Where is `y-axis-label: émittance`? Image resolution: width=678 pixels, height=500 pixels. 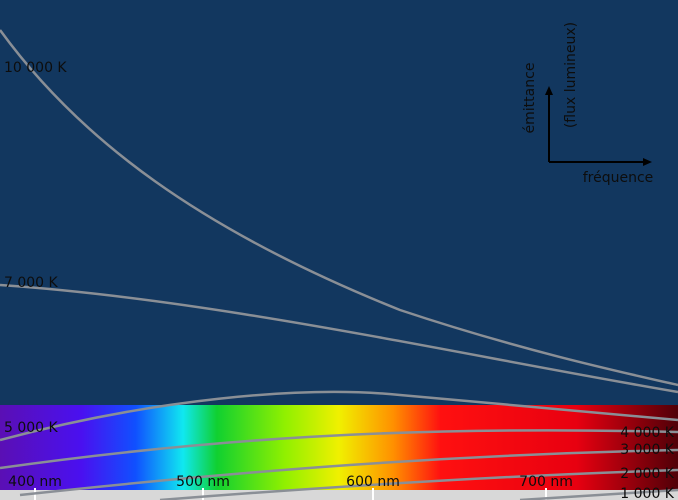 y-axis-label: émittance is located at coordinates (530, 98).